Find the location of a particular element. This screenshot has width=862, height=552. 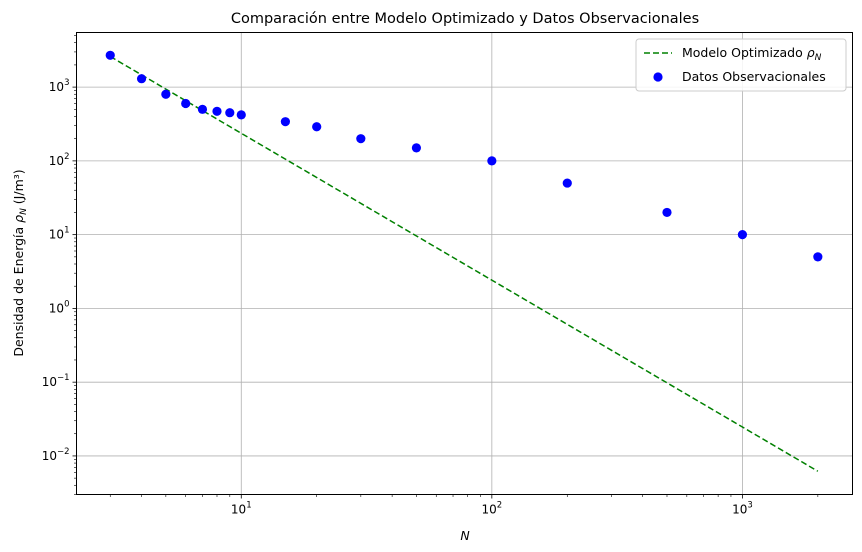

legend-label-data: Datos Observacionales is located at coordinates (754, 76).